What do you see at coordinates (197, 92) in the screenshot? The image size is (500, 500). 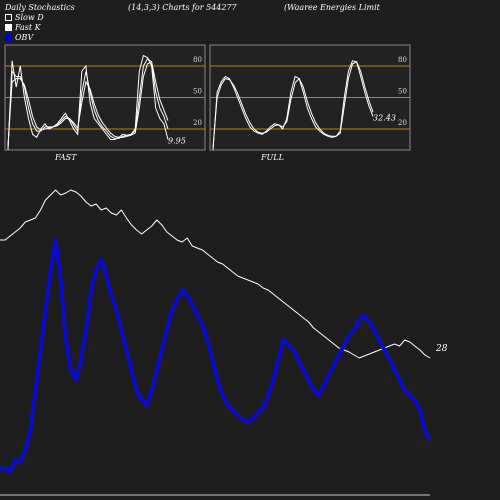 I see `fast-ytick-label: 50` at bounding box center [197, 92].